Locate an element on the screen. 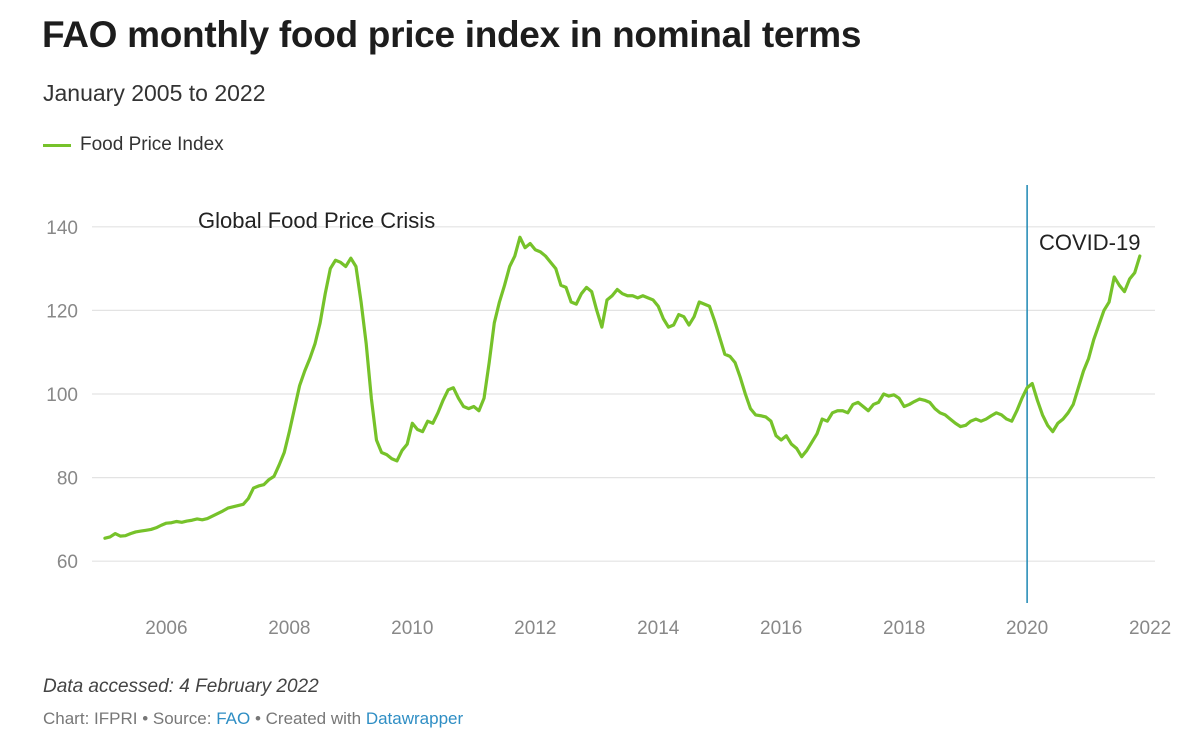  annotation-covid-19: COVID-19 is located at coordinates (1089, 242).